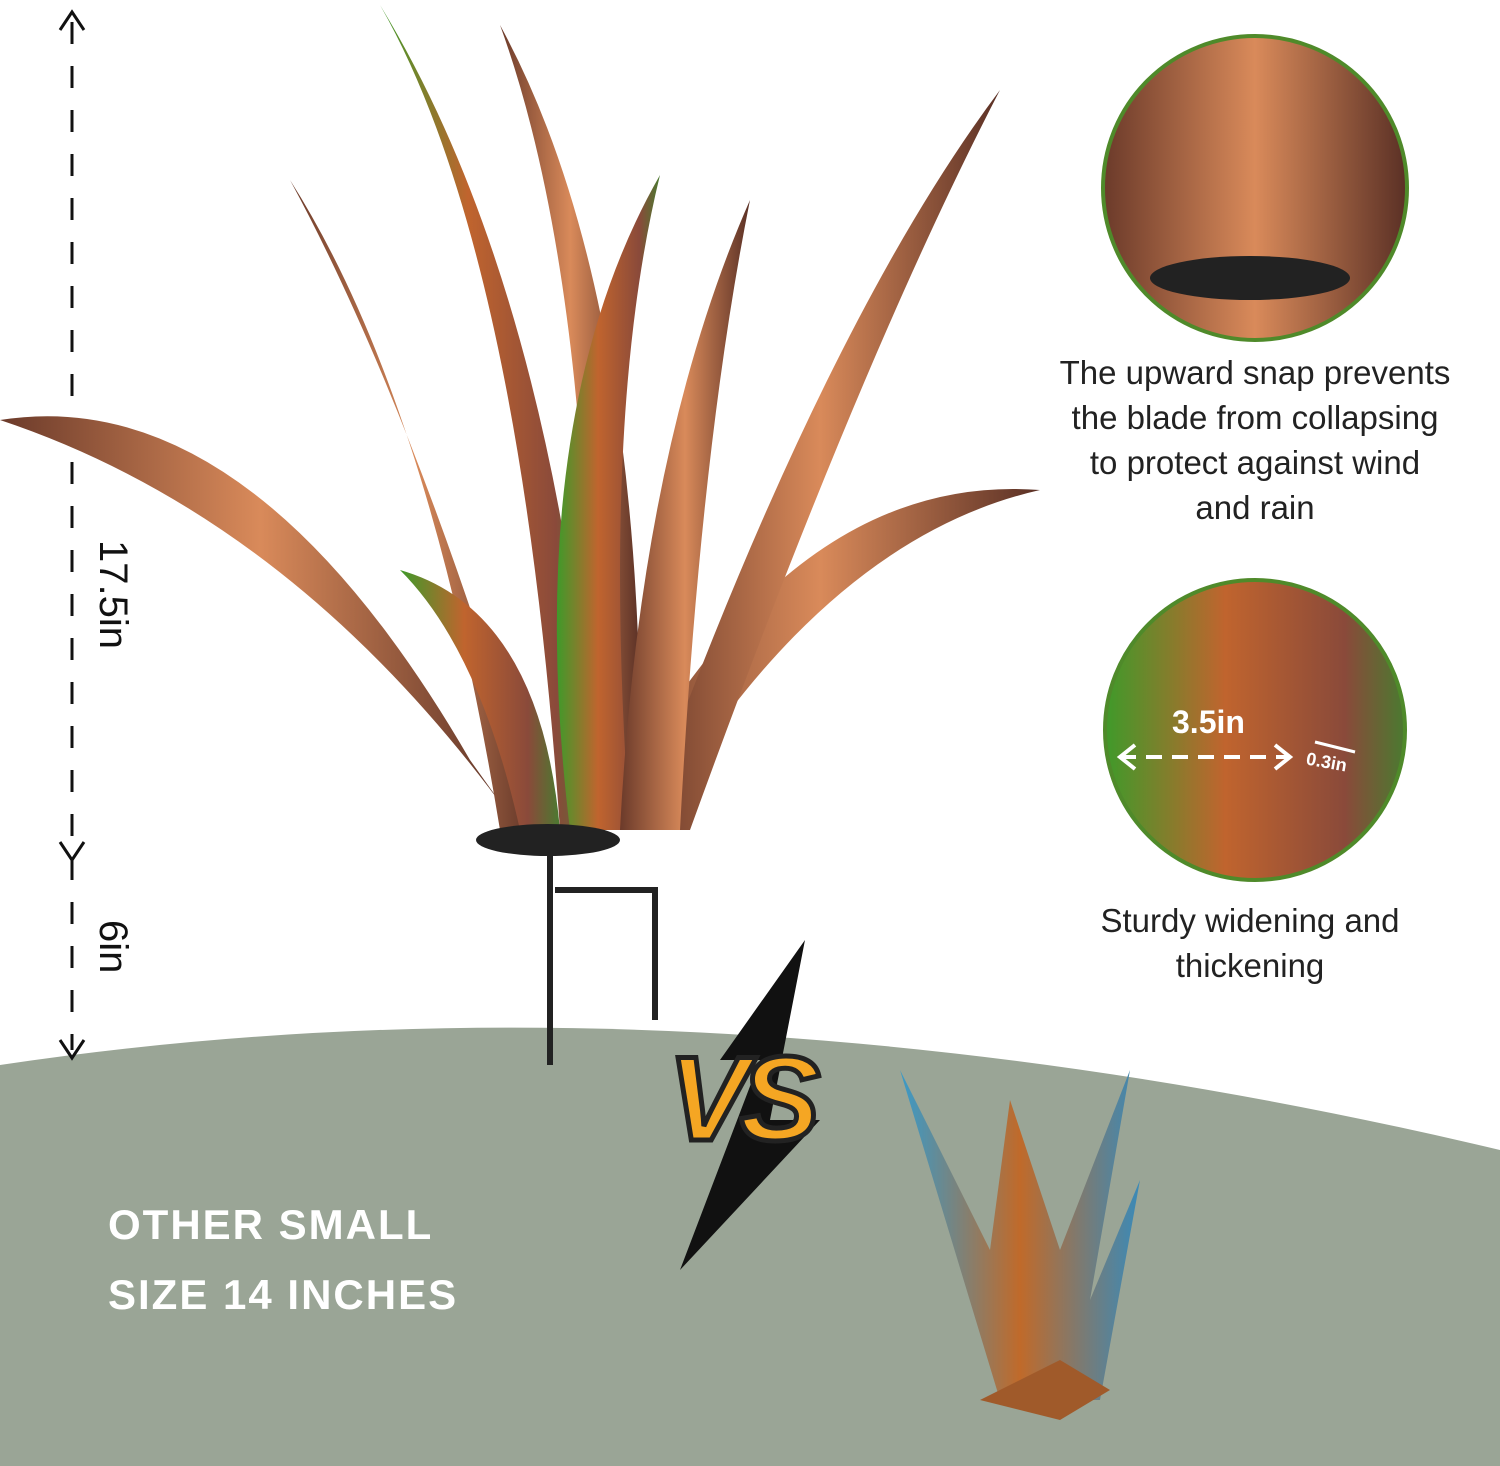  What do you see at coordinates (1255, 507) in the screenshot?
I see `caption-line: and rain` at bounding box center [1255, 507].